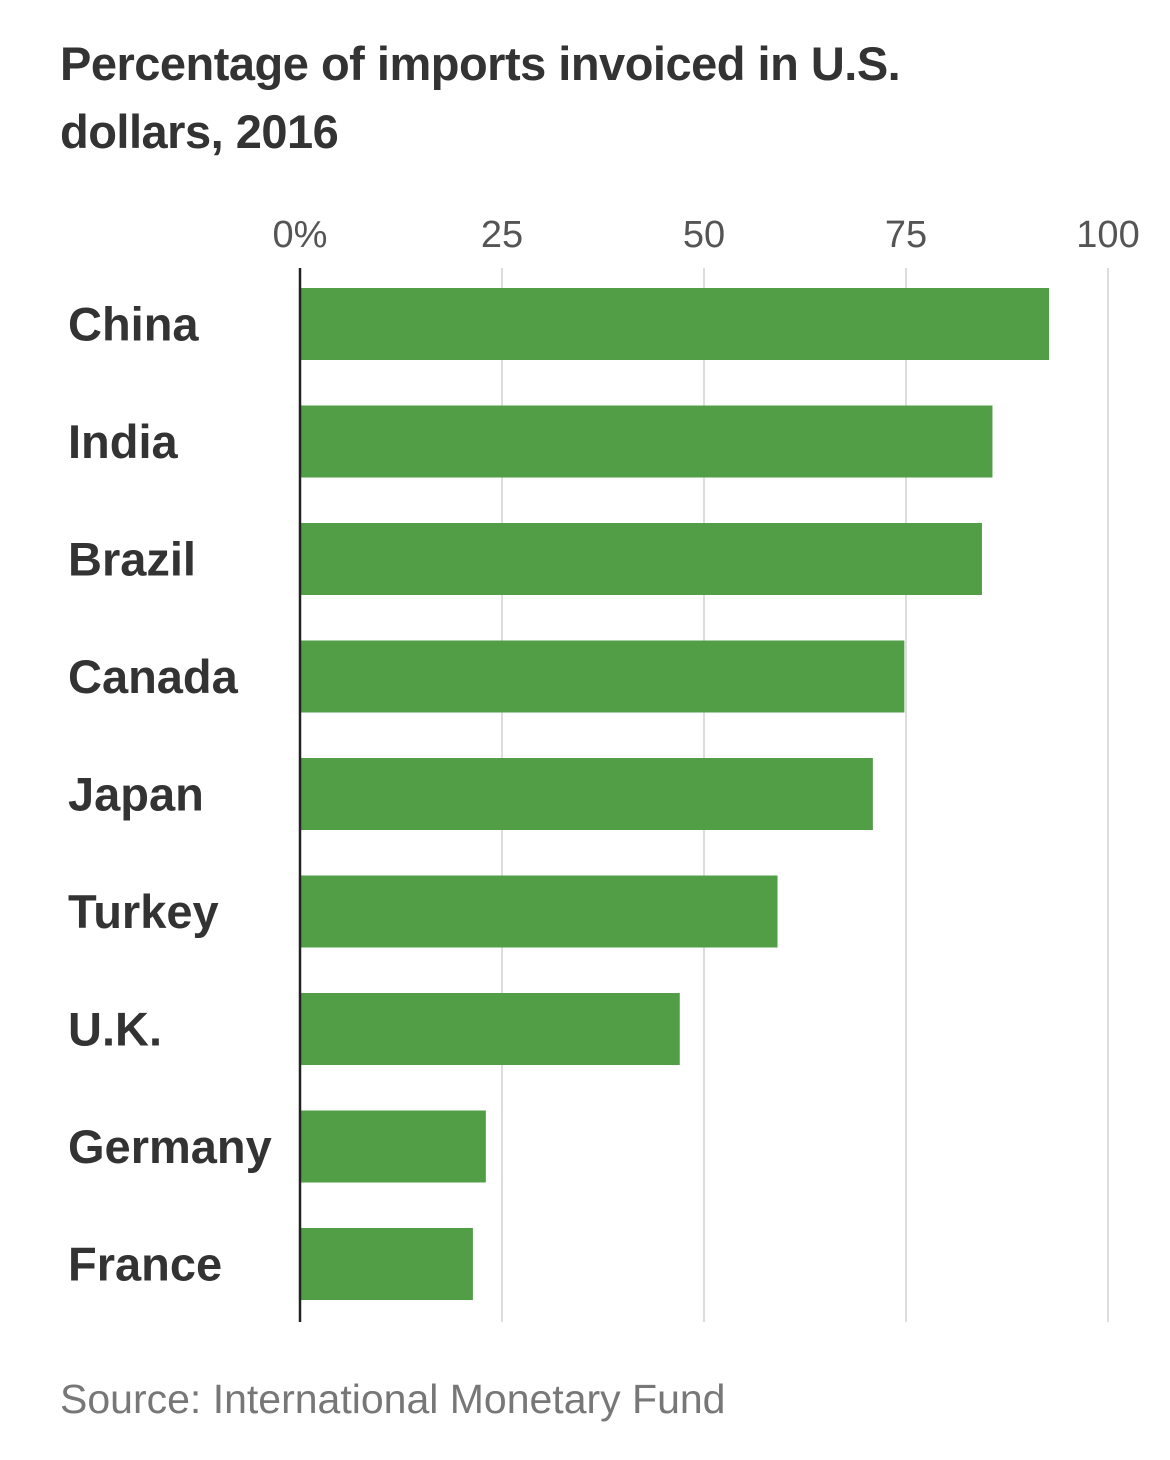  I want to click on x-axis-tick-labels: 0% 25 50 75 100, so click(706, 235).